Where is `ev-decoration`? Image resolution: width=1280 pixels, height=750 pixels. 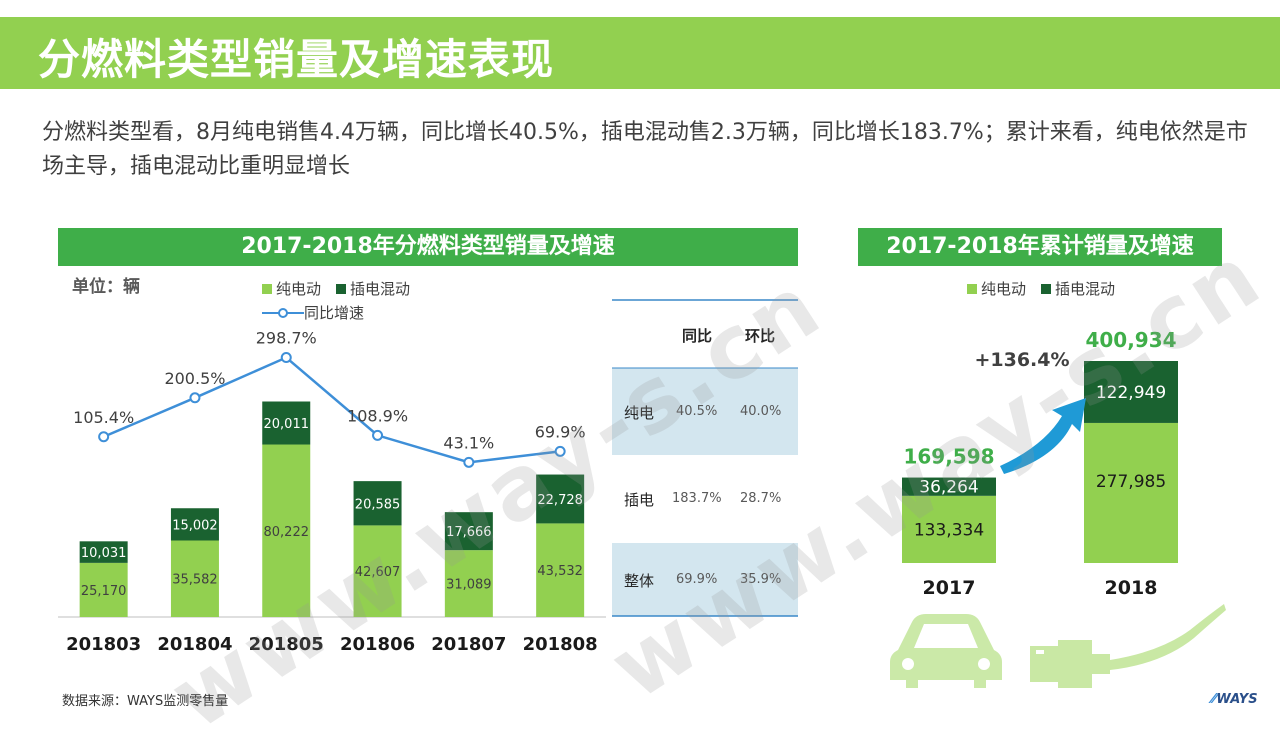 ev-decoration is located at coordinates (1058, 646).